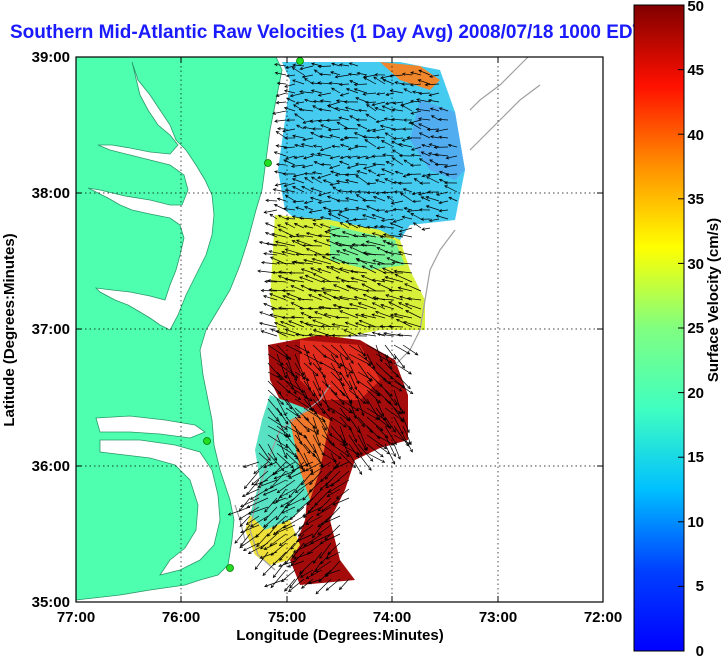 This screenshot has height=659, width=724. I want to click on x-axis-label: Longitude (Degrees:Minutes), so click(340, 635).